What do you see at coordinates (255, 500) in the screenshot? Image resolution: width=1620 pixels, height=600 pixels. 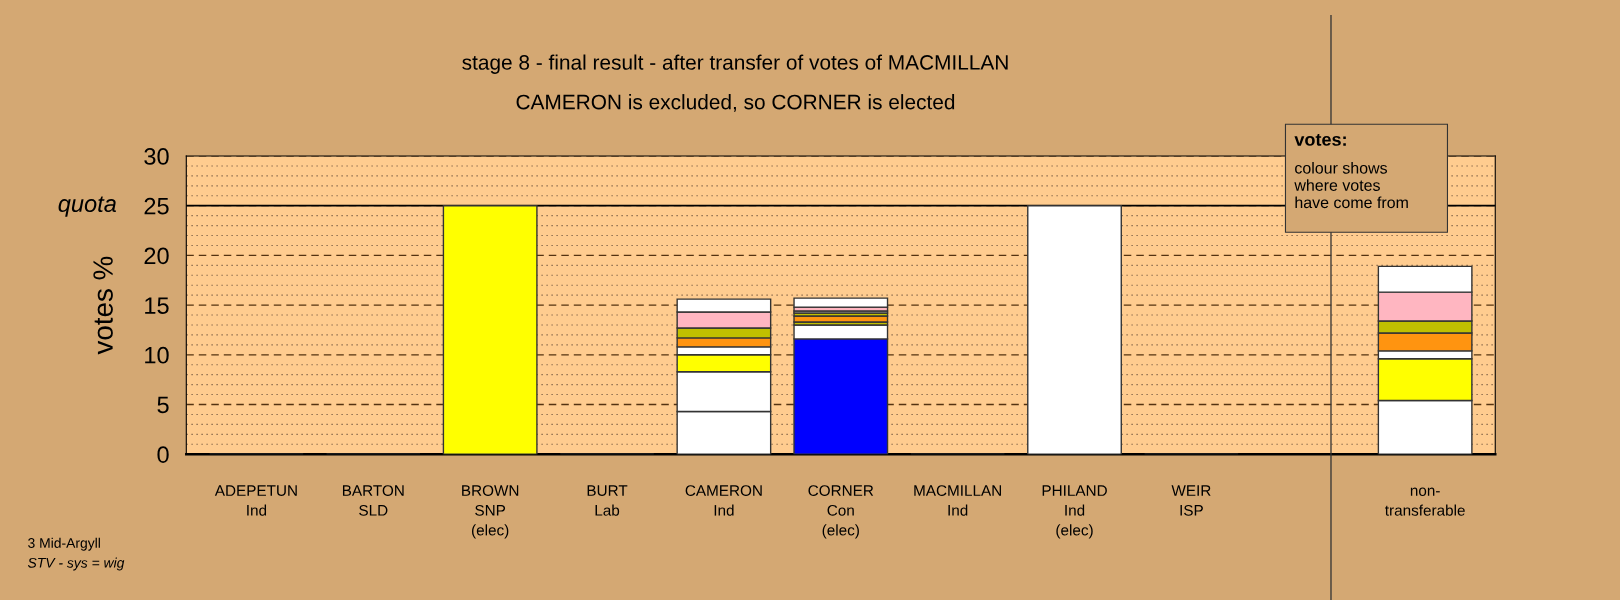 I see `x-tick-label: ADEPETUN Ind` at bounding box center [255, 500].